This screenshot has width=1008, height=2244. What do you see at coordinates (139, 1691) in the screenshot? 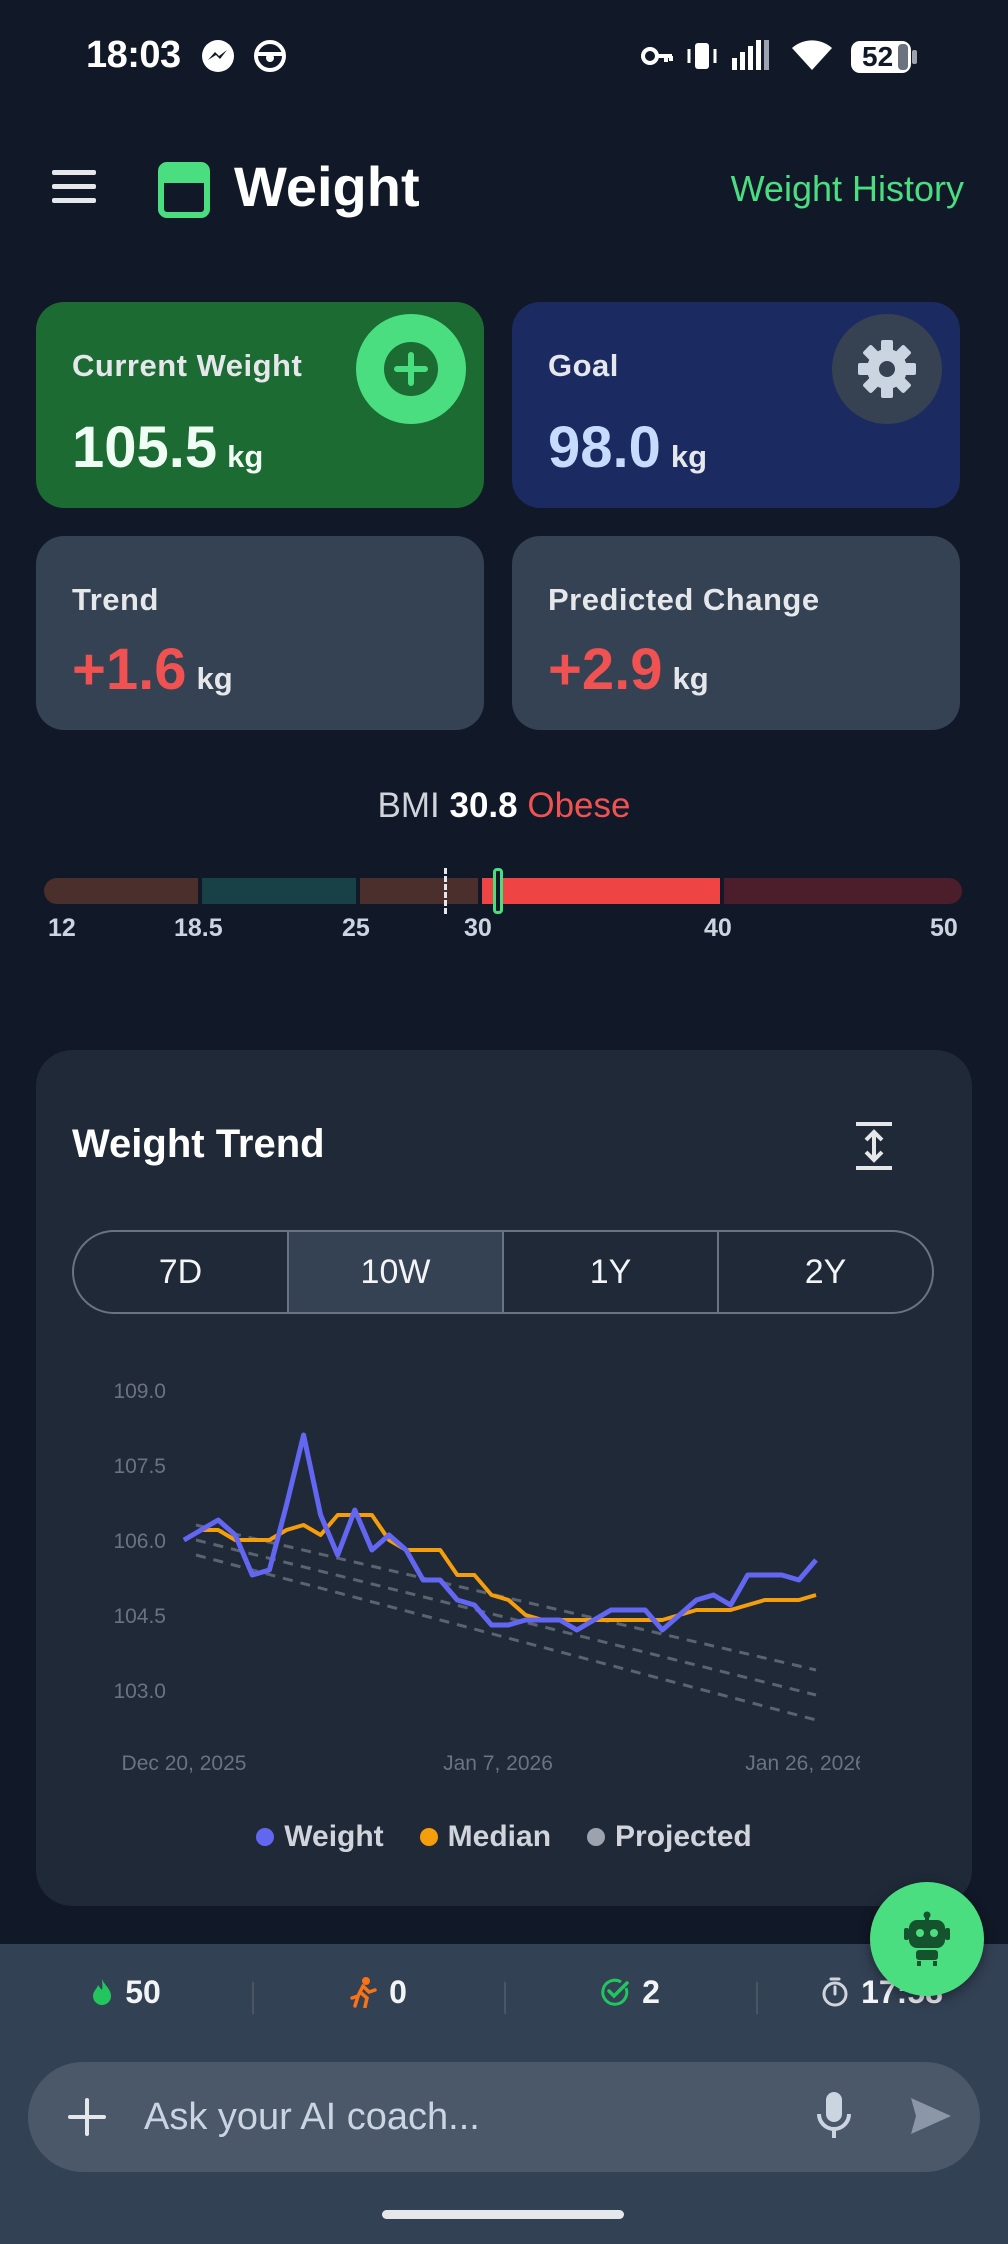
I see `y-tick-label: 103.0` at bounding box center [139, 1691].